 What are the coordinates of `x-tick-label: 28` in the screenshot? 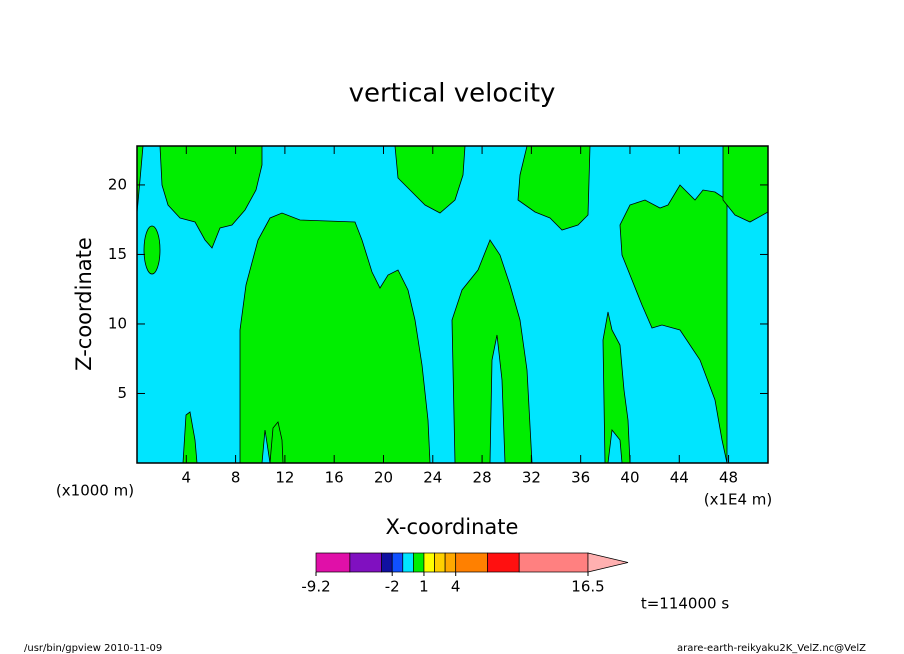 It's located at (482, 478).